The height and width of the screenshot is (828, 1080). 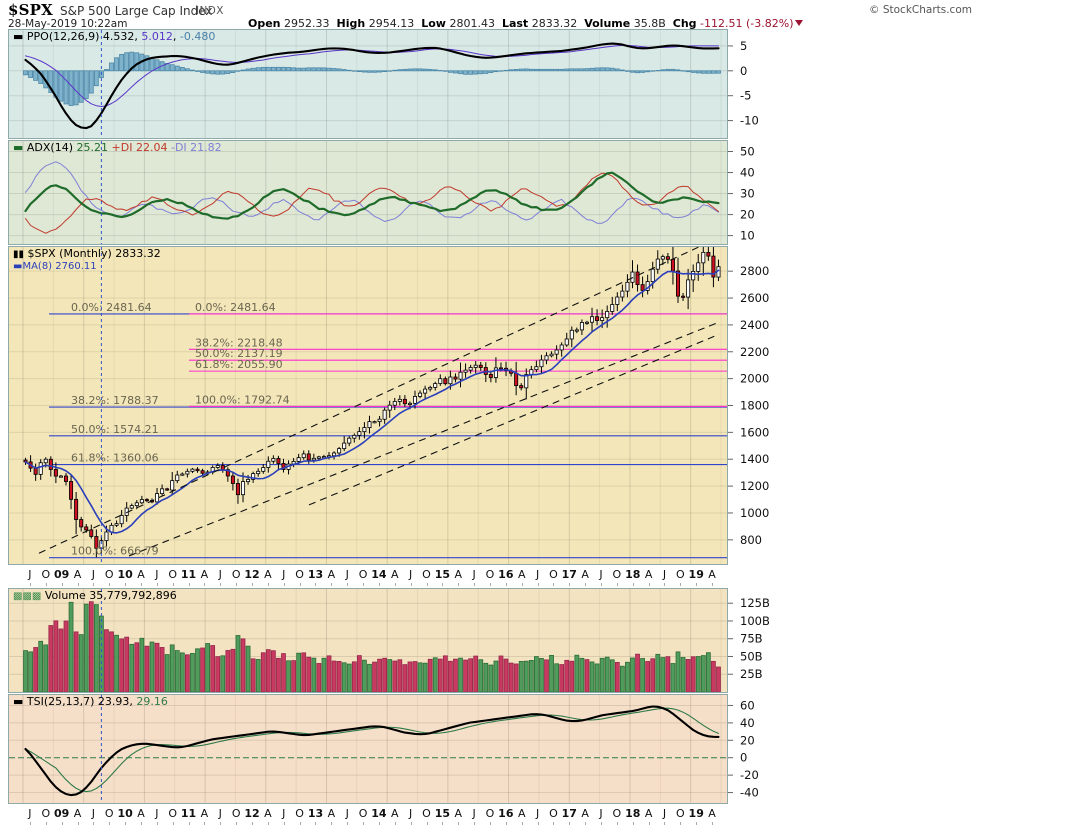 I want to click on volume-legend: ▩▩▩ Volume 35,779,792,896, so click(x=95, y=596).